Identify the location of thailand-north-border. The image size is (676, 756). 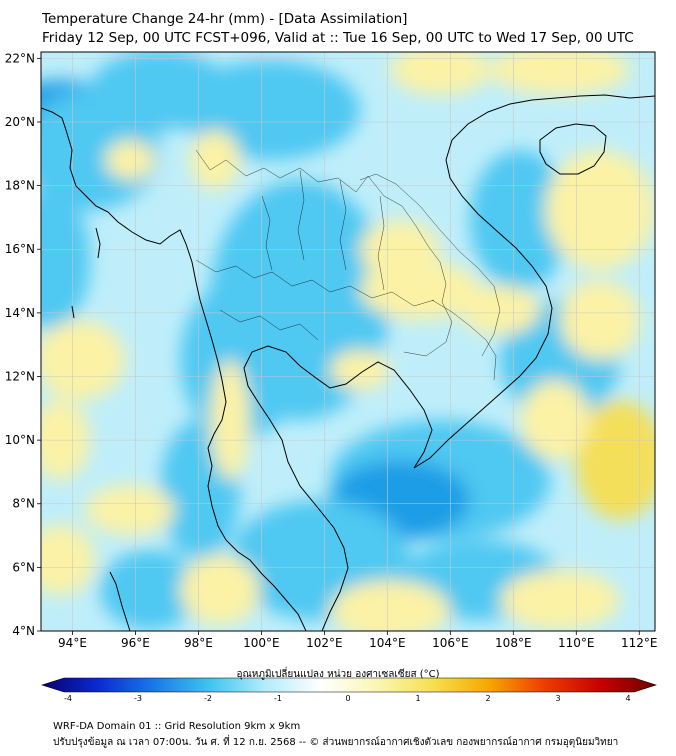
(324, 253).